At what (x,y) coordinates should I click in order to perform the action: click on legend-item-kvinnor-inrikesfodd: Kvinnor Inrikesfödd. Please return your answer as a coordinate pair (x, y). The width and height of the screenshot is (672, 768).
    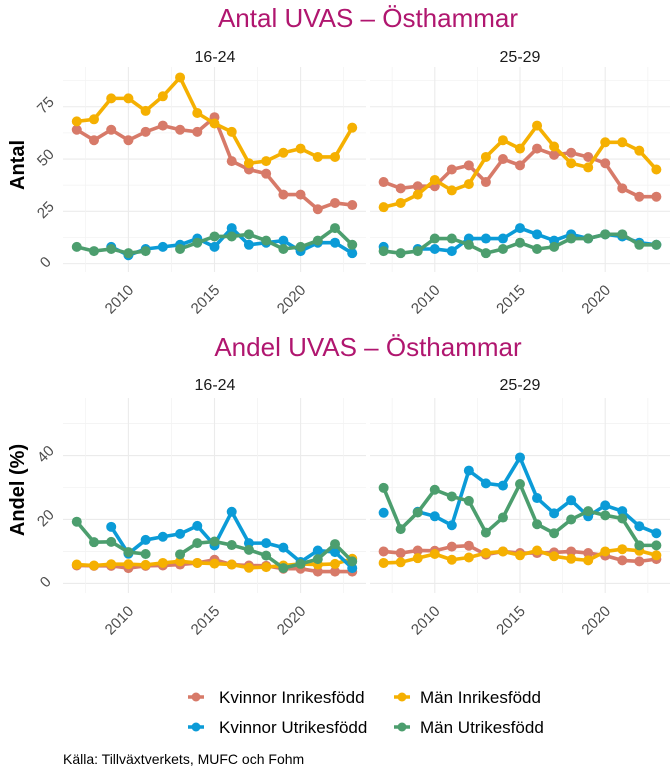
    Looking at the image, I should click on (276, 697).